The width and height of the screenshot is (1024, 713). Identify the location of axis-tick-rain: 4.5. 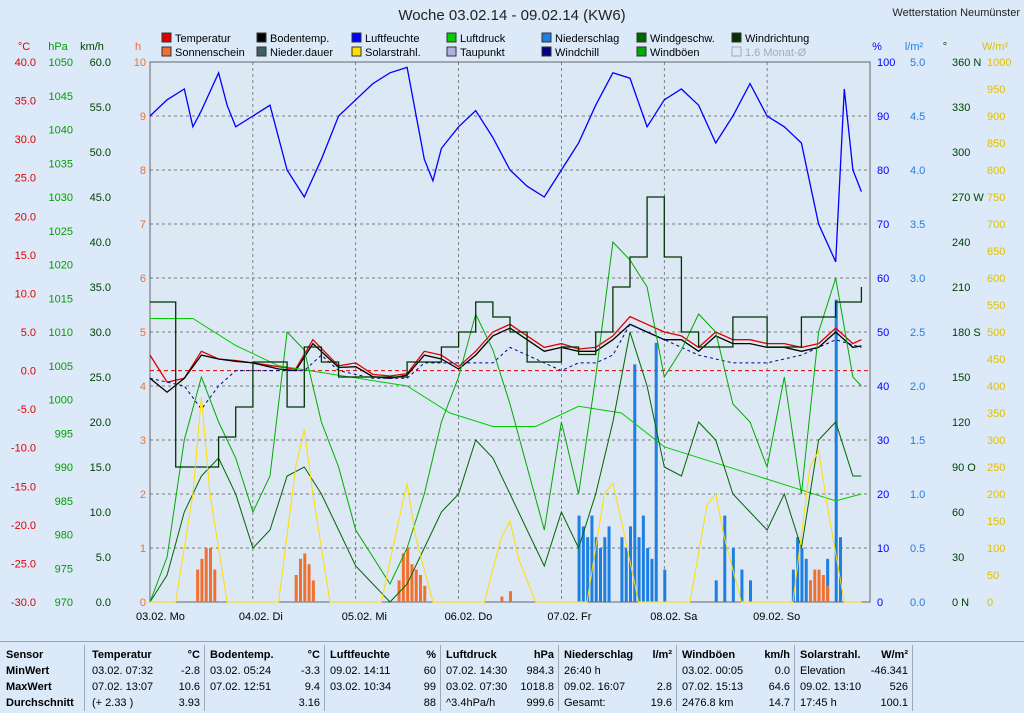
(917, 117).